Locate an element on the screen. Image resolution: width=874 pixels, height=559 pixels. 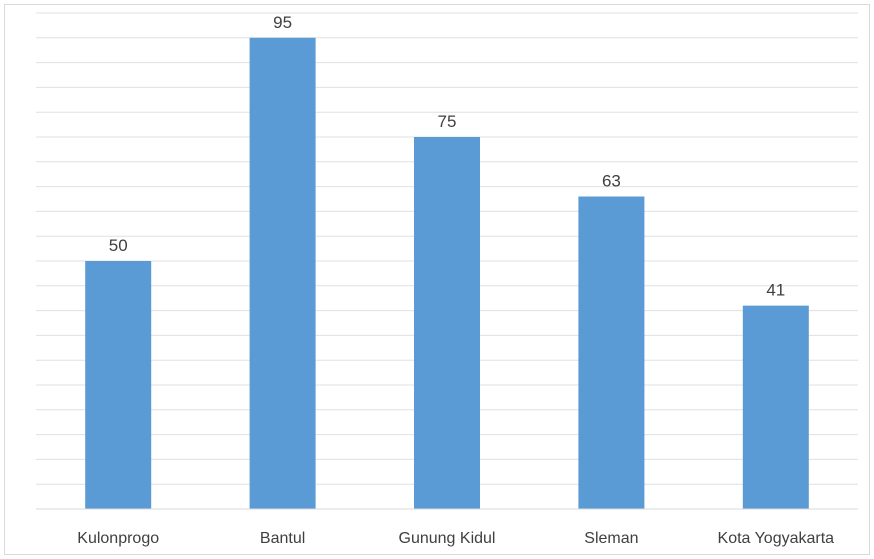
data-label: 41 is located at coordinates (775, 290).